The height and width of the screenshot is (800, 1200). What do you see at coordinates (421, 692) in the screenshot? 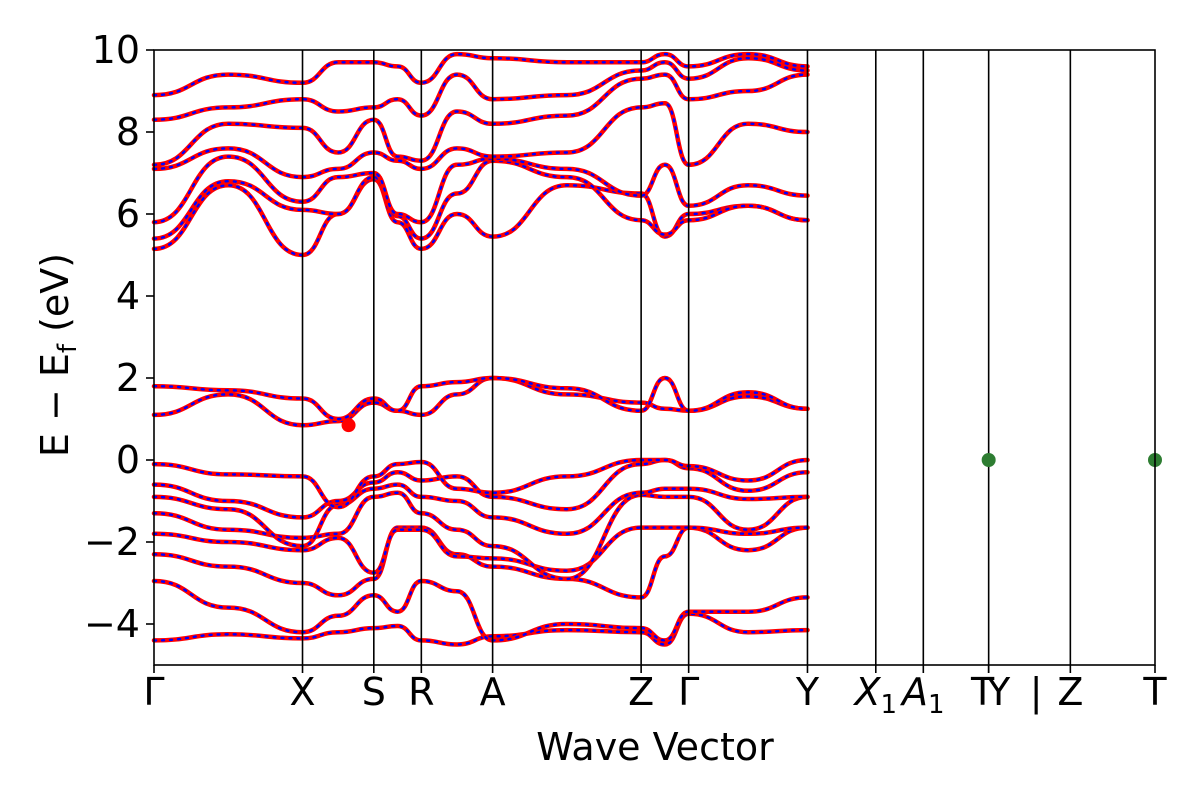
I see `x-tick-label: R` at bounding box center [421, 692].